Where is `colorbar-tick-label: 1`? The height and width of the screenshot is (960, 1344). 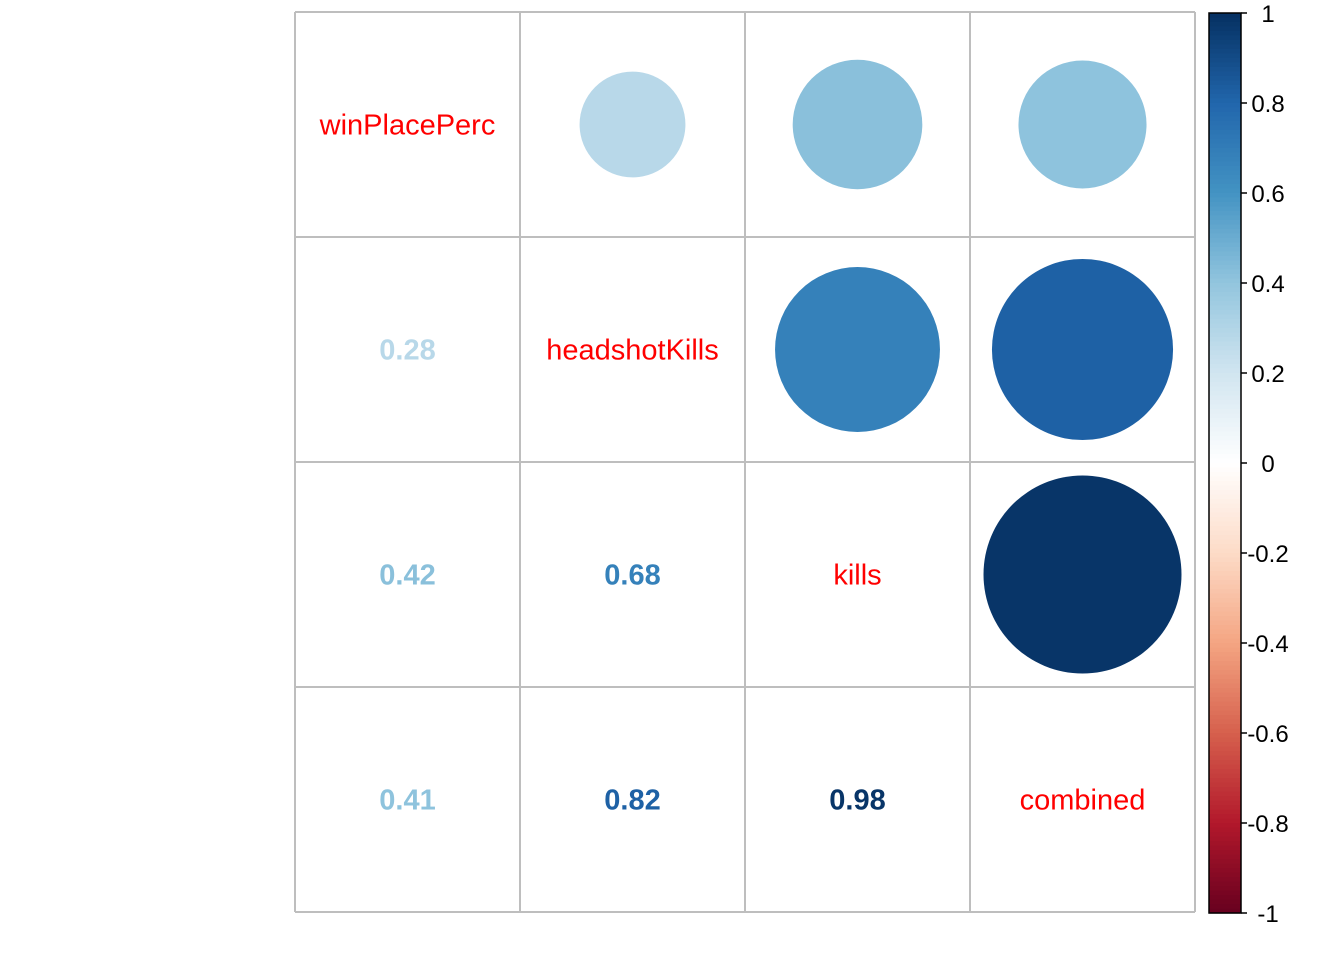
colorbar-tick-label: 1 is located at coordinates (1267, 14).